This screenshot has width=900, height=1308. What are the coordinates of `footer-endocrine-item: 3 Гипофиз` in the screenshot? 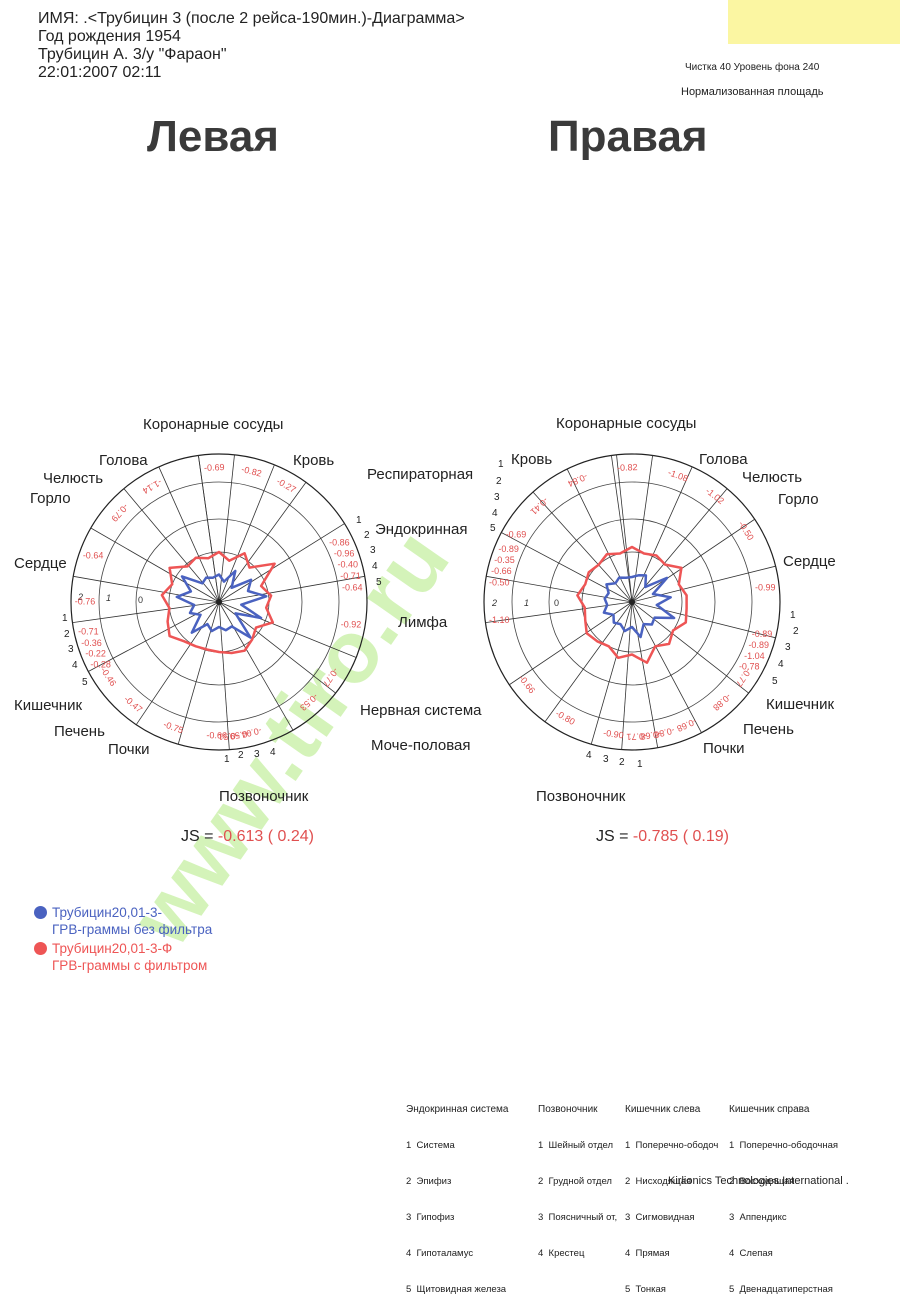 It's located at (430, 1217).